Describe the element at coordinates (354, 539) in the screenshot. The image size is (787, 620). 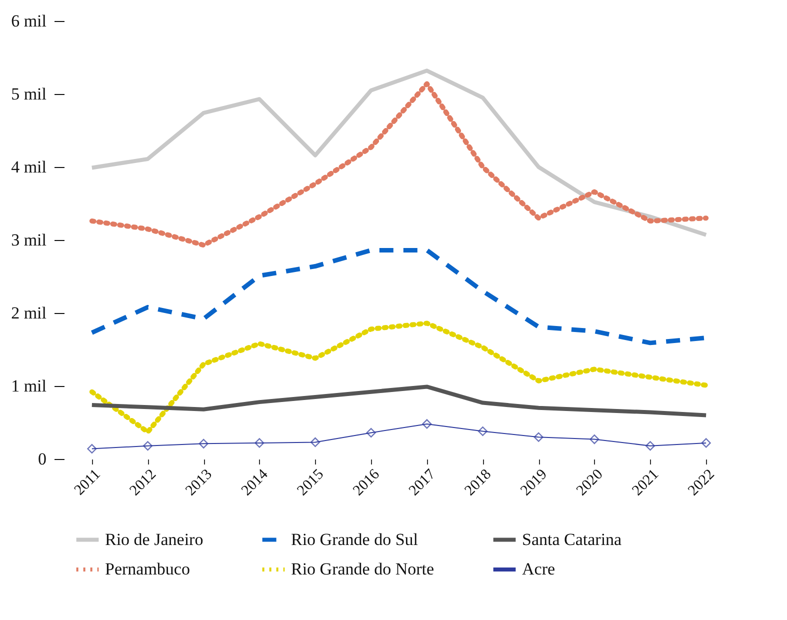
I see `legend-label: Rio Grande do Sul` at that location.